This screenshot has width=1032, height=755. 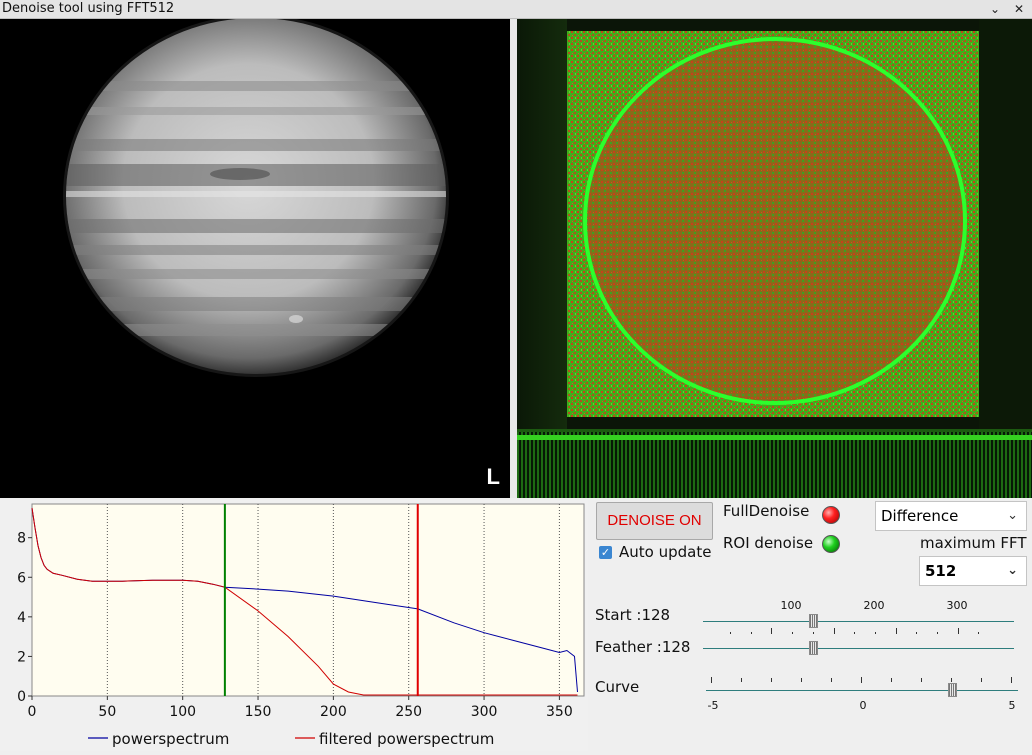 What do you see at coordinates (813, 621) in the screenshot?
I see `start-slider-handle` at bounding box center [813, 621].